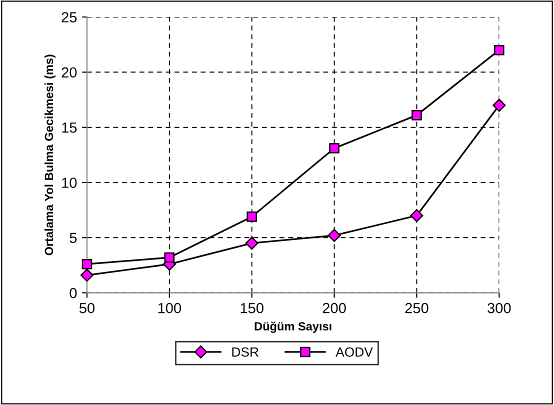  Describe the element at coordinates (334, 308) in the screenshot. I see `x-tick-label: 200` at that location.